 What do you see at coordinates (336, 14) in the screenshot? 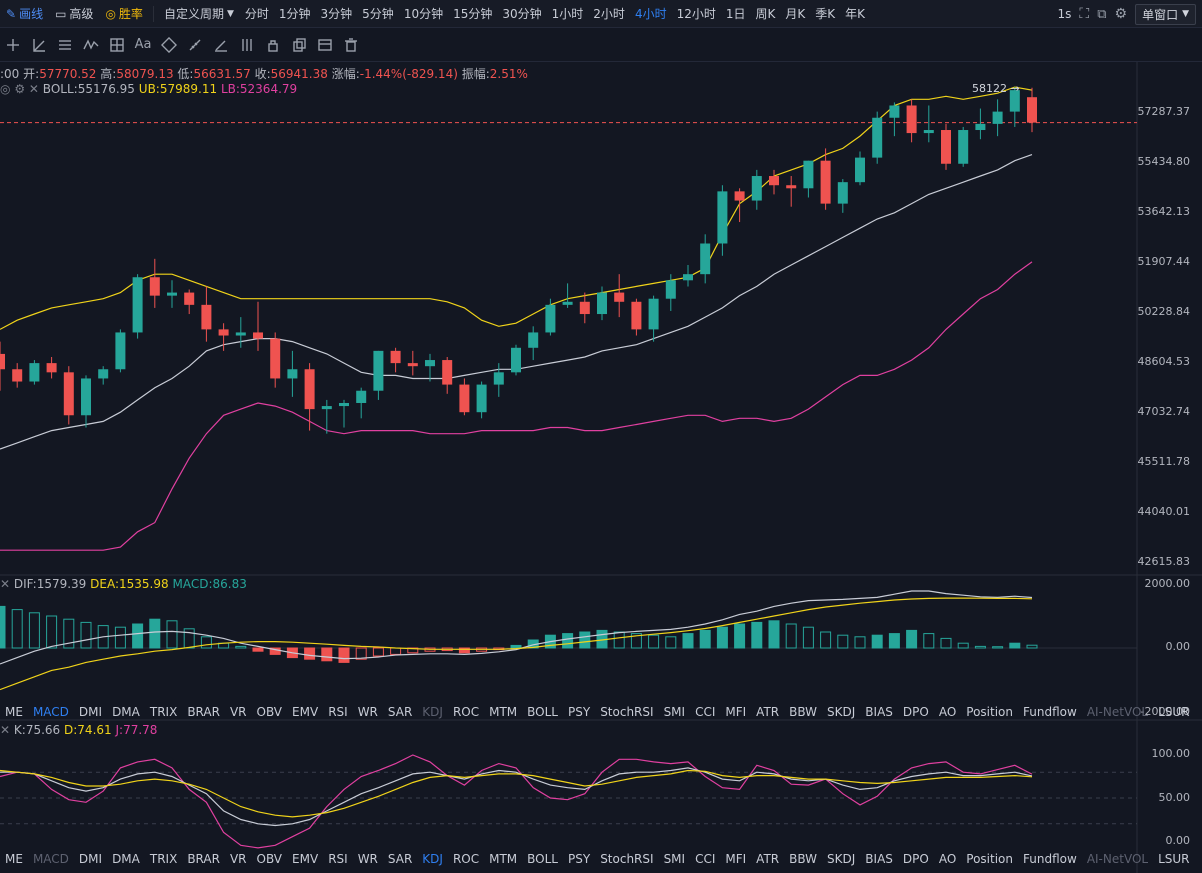
I see `period-tab: 3分钟` at bounding box center [336, 14].